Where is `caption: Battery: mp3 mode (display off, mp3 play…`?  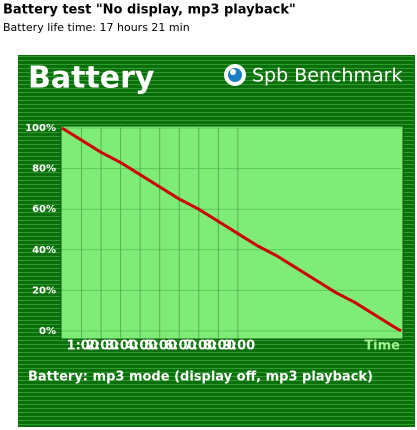
caption: Battery: mp3 mode (display off, mp3 play… is located at coordinates (200, 377).